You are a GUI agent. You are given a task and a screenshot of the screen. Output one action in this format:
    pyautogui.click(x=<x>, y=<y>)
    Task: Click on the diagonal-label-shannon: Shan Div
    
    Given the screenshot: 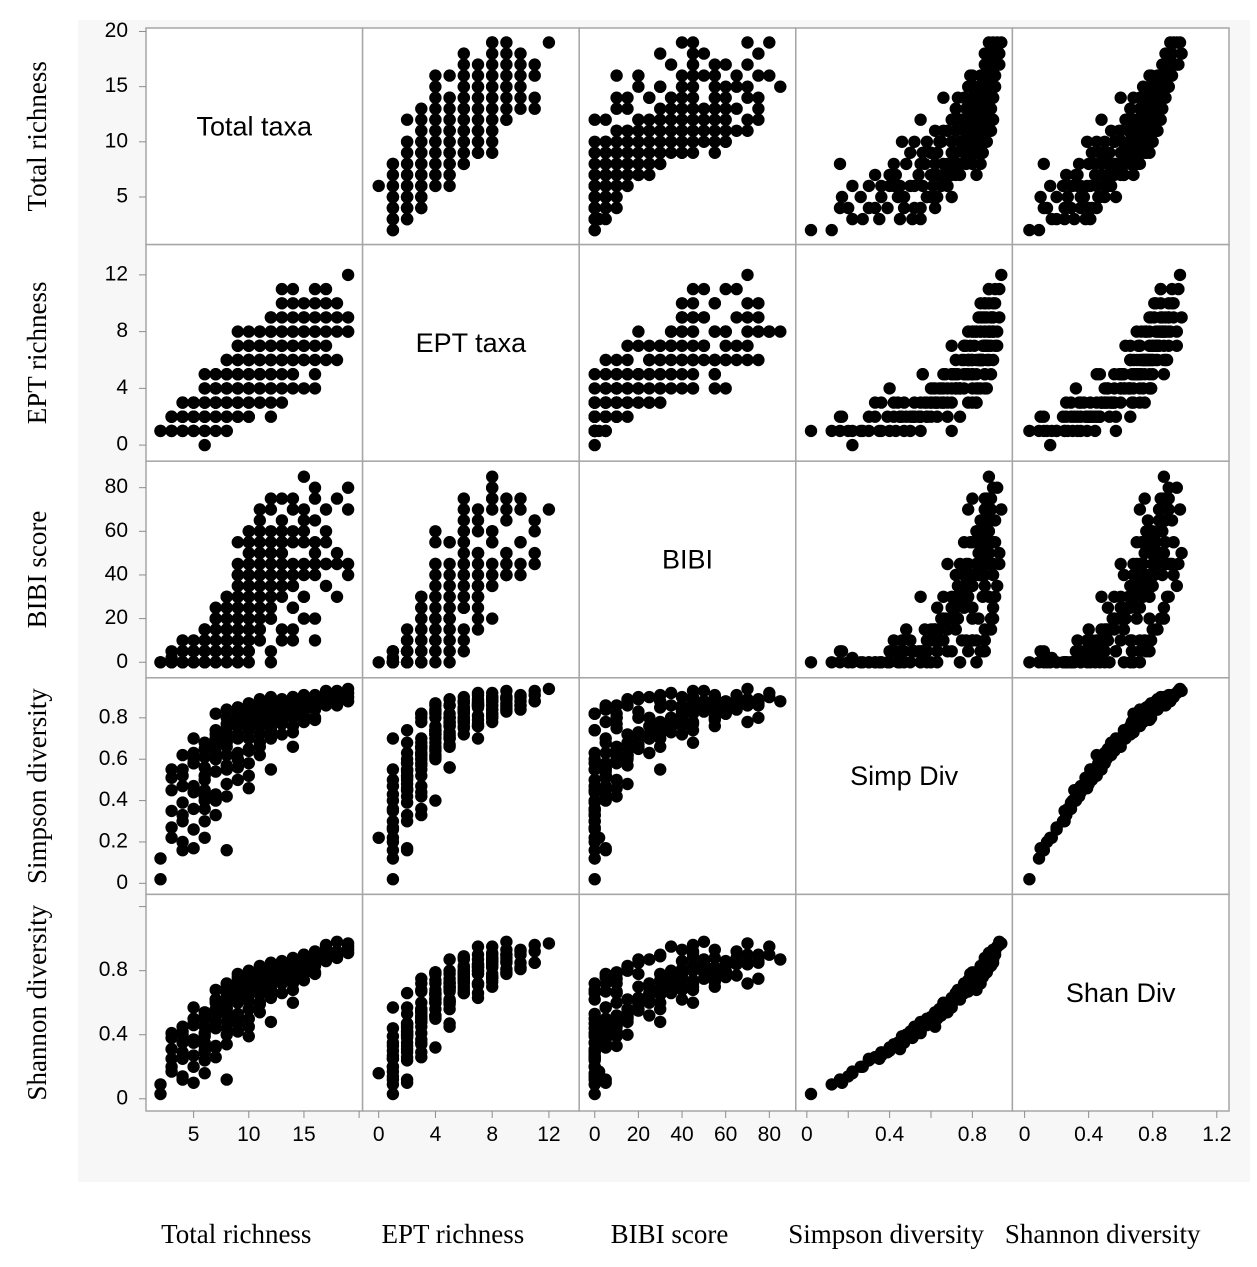 What is the action you would take?
    pyautogui.click(x=1121, y=993)
    